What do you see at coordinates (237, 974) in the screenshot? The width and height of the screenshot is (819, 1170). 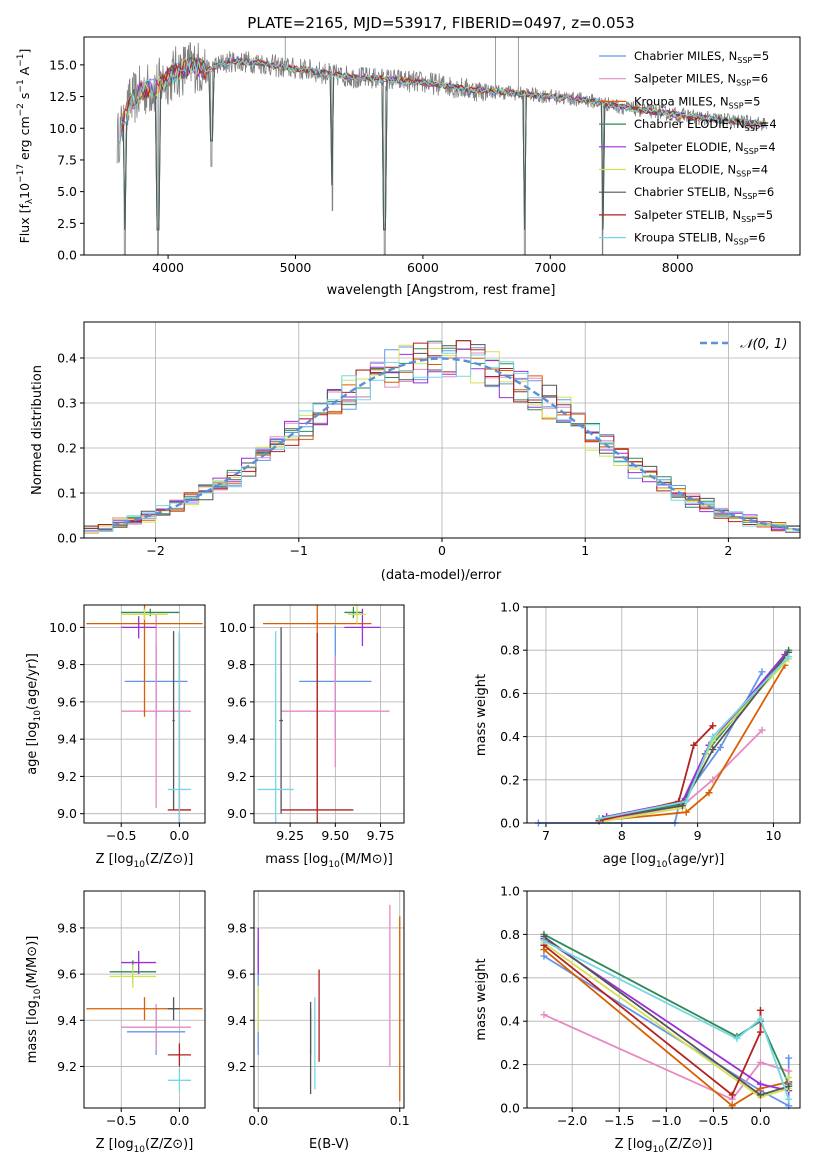 I see `mass-vs-ebv-ytick-label: 9.6` at bounding box center [237, 974].